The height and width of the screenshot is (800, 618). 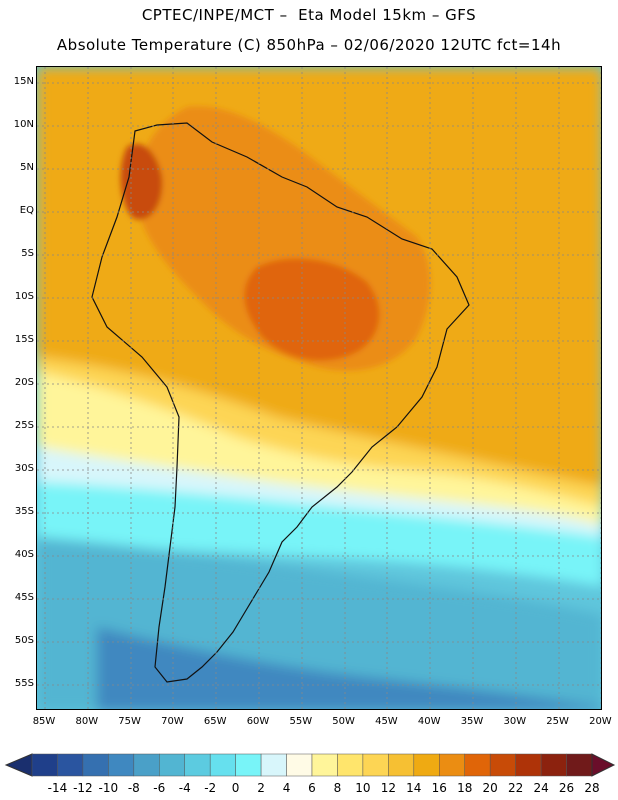 What do you see at coordinates (337, 788) in the screenshot?
I see `colorbar-tick-label: 8` at bounding box center [337, 788].